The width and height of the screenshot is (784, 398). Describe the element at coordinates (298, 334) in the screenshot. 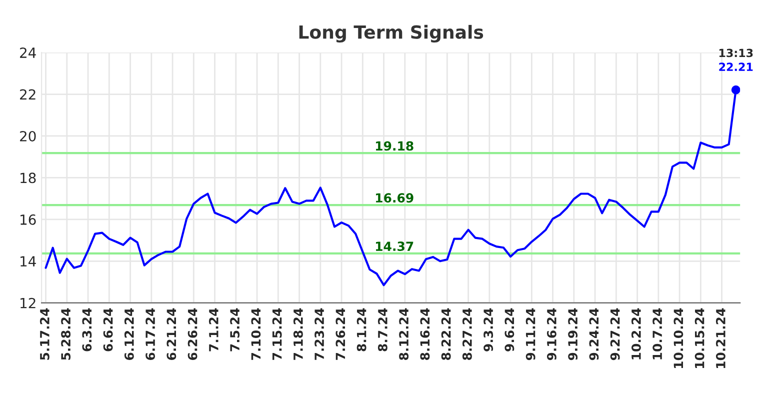

I see `x-tick-label: 7.18.24` at that location.